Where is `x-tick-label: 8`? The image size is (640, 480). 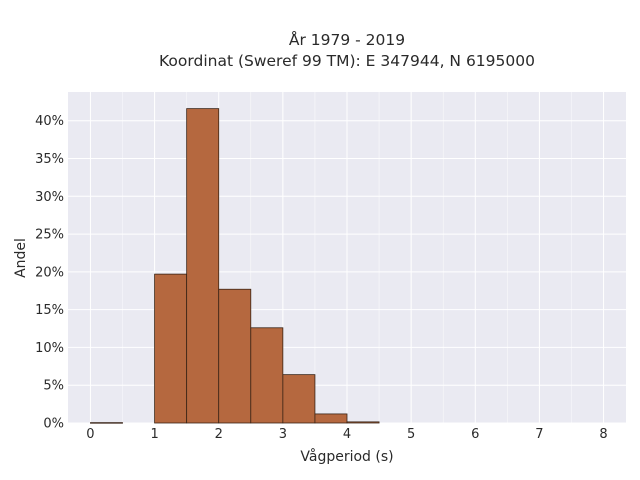 x-tick-label: 8 is located at coordinates (603, 434).